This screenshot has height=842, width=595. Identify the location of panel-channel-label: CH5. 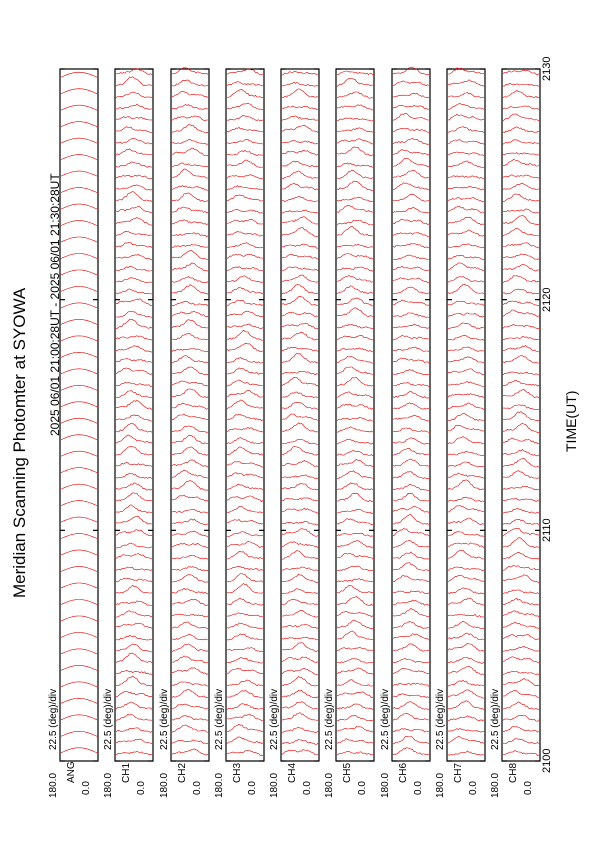
(347, 772).